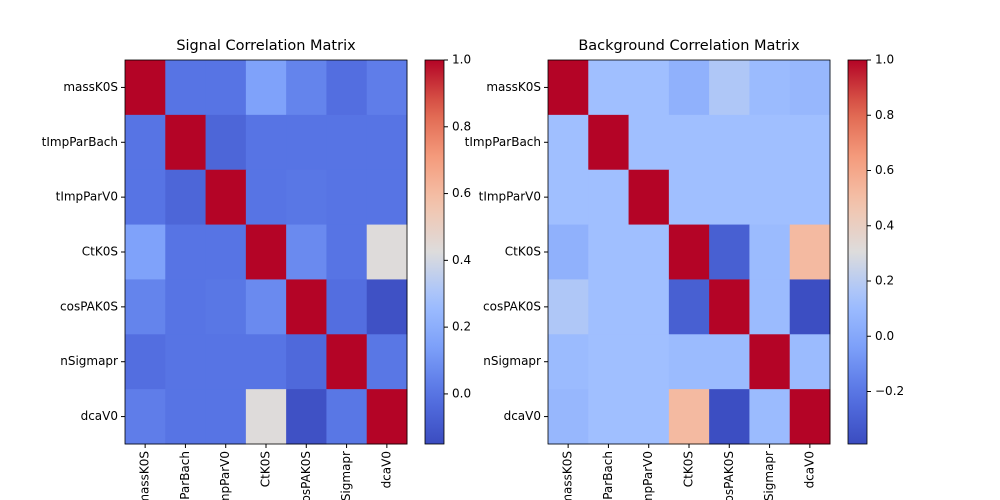 The height and width of the screenshot is (500, 1000). What do you see at coordinates (80, 142) in the screenshot?
I see `y-tick-label: tImpParBach` at bounding box center [80, 142].